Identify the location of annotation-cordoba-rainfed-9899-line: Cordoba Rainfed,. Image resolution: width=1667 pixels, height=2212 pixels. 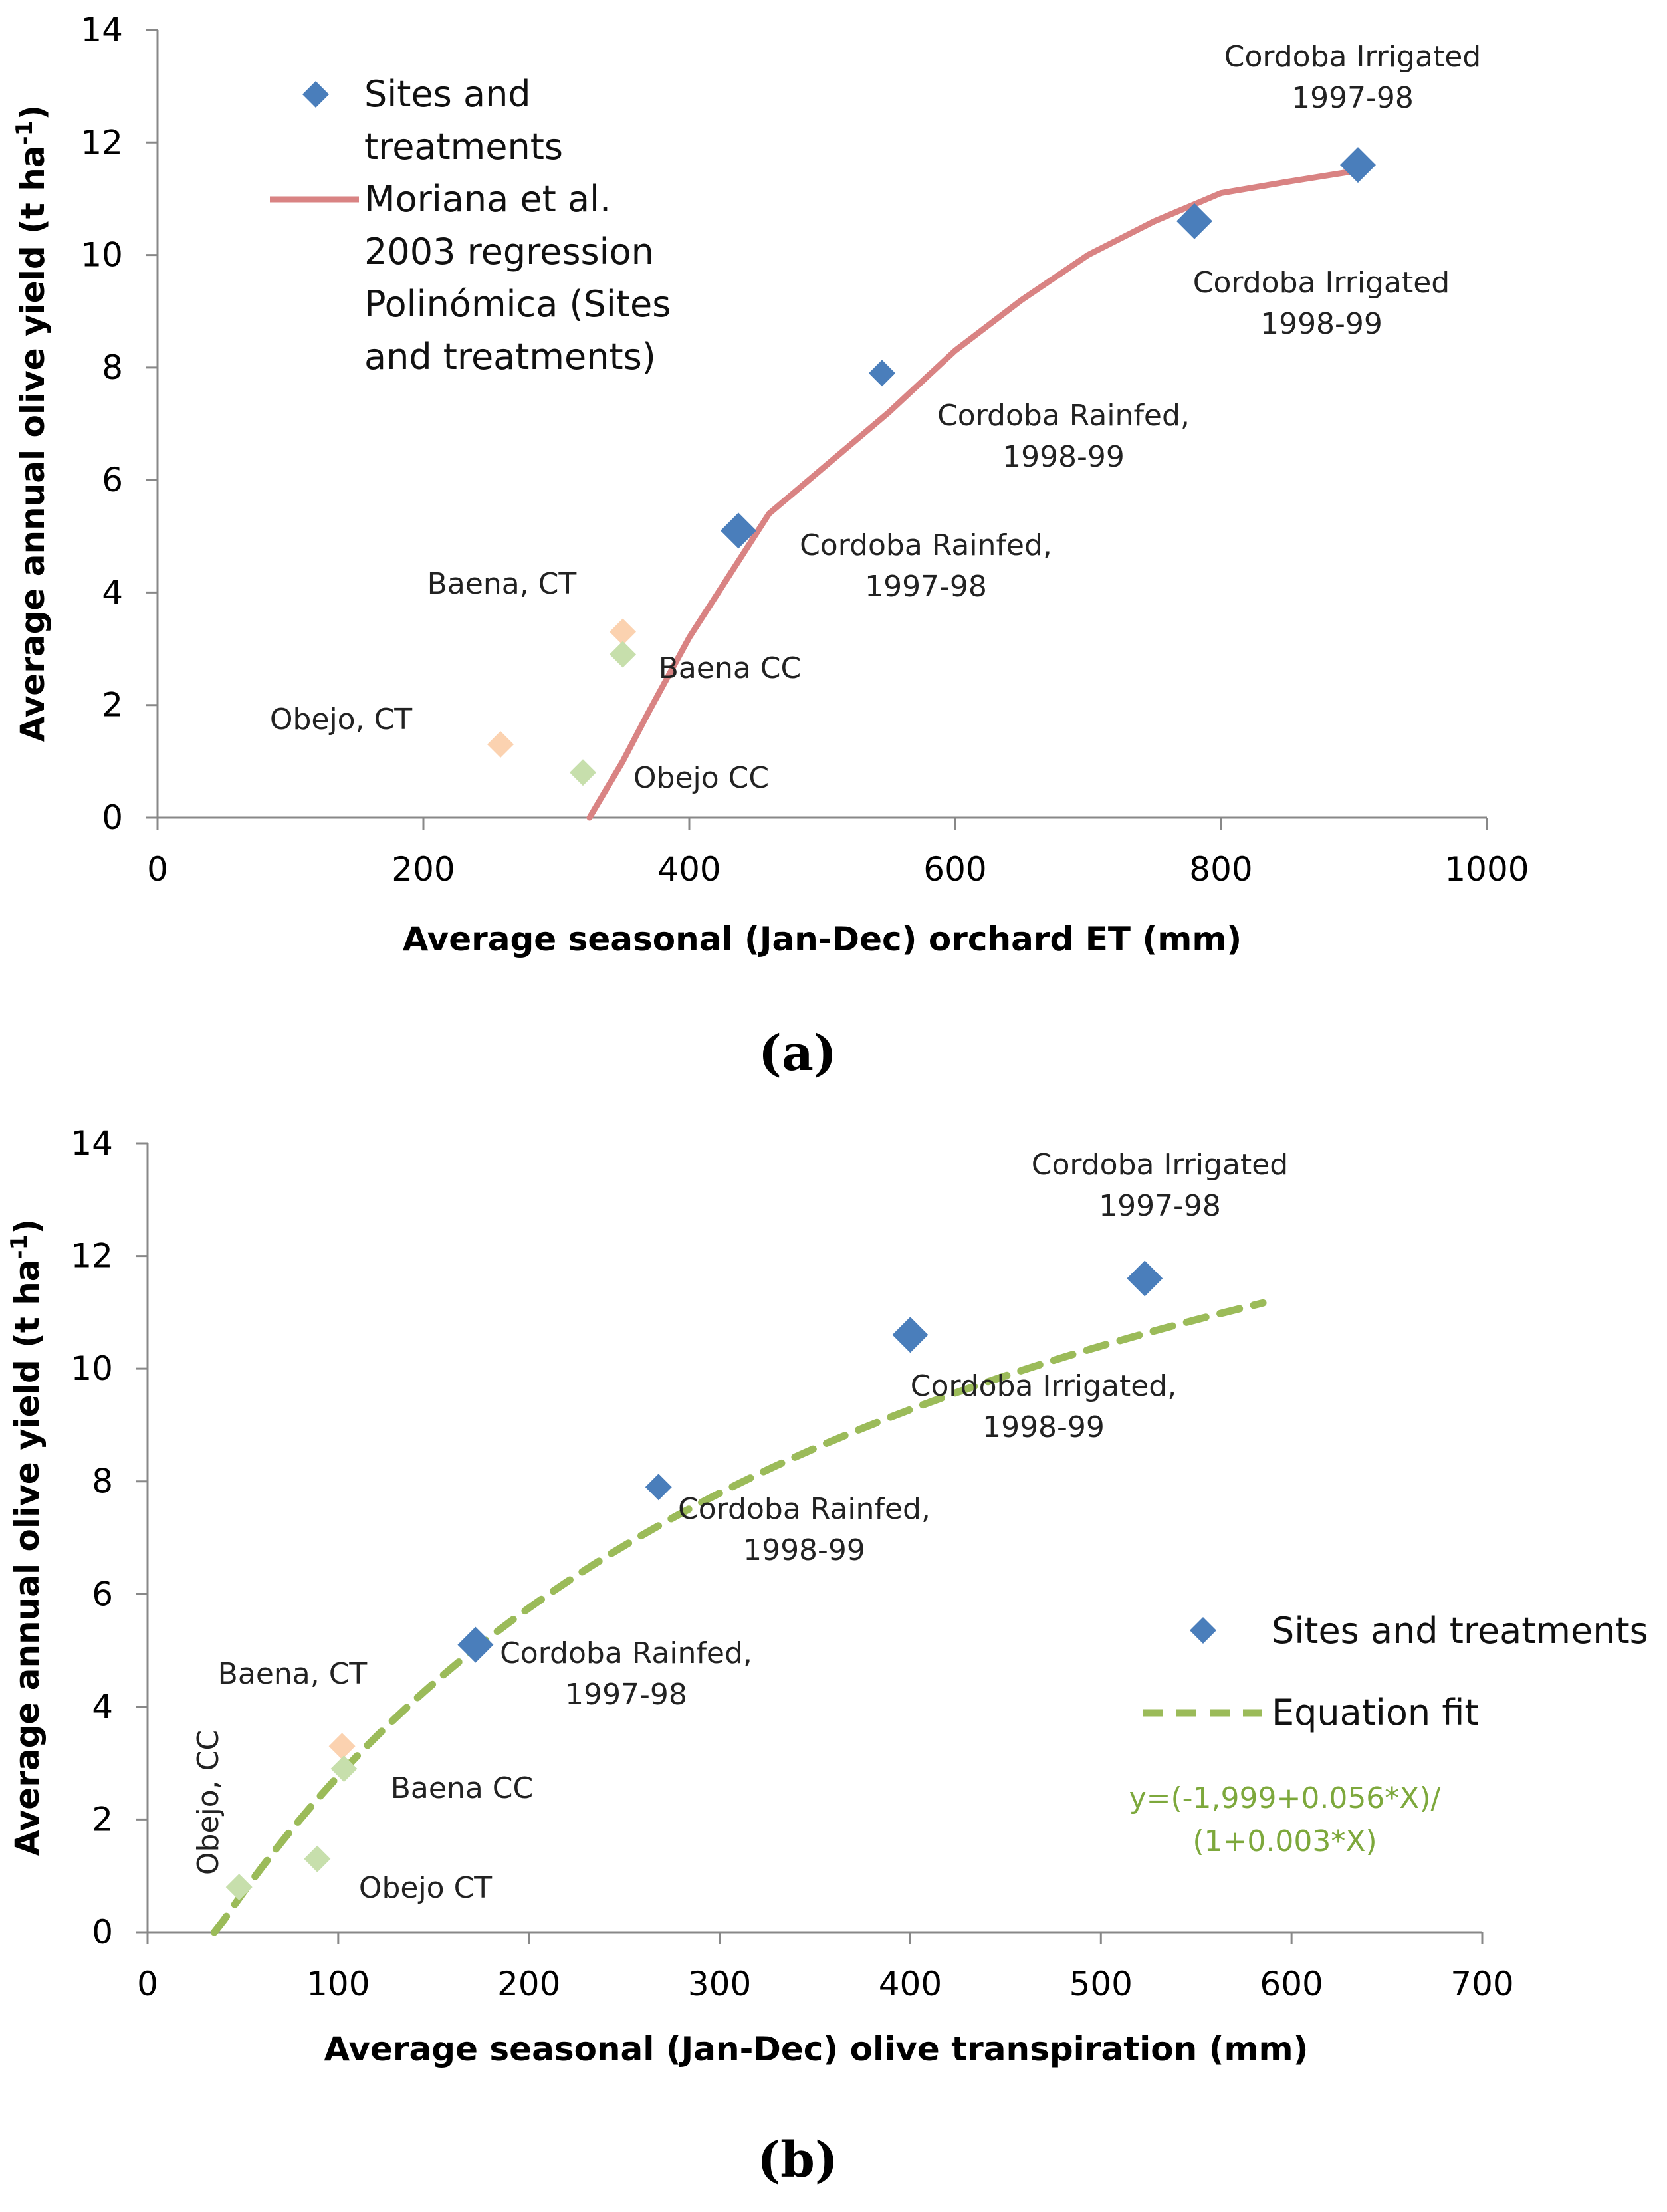
(804, 1509).